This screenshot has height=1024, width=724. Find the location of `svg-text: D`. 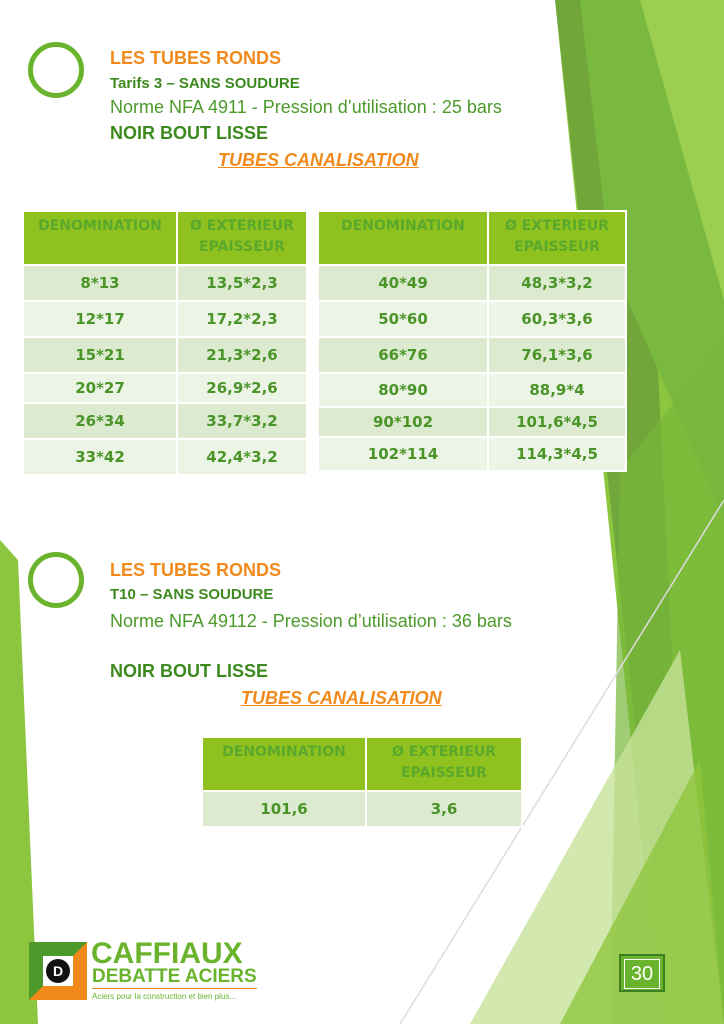

svg-text: D is located at coordinates (58, 971).